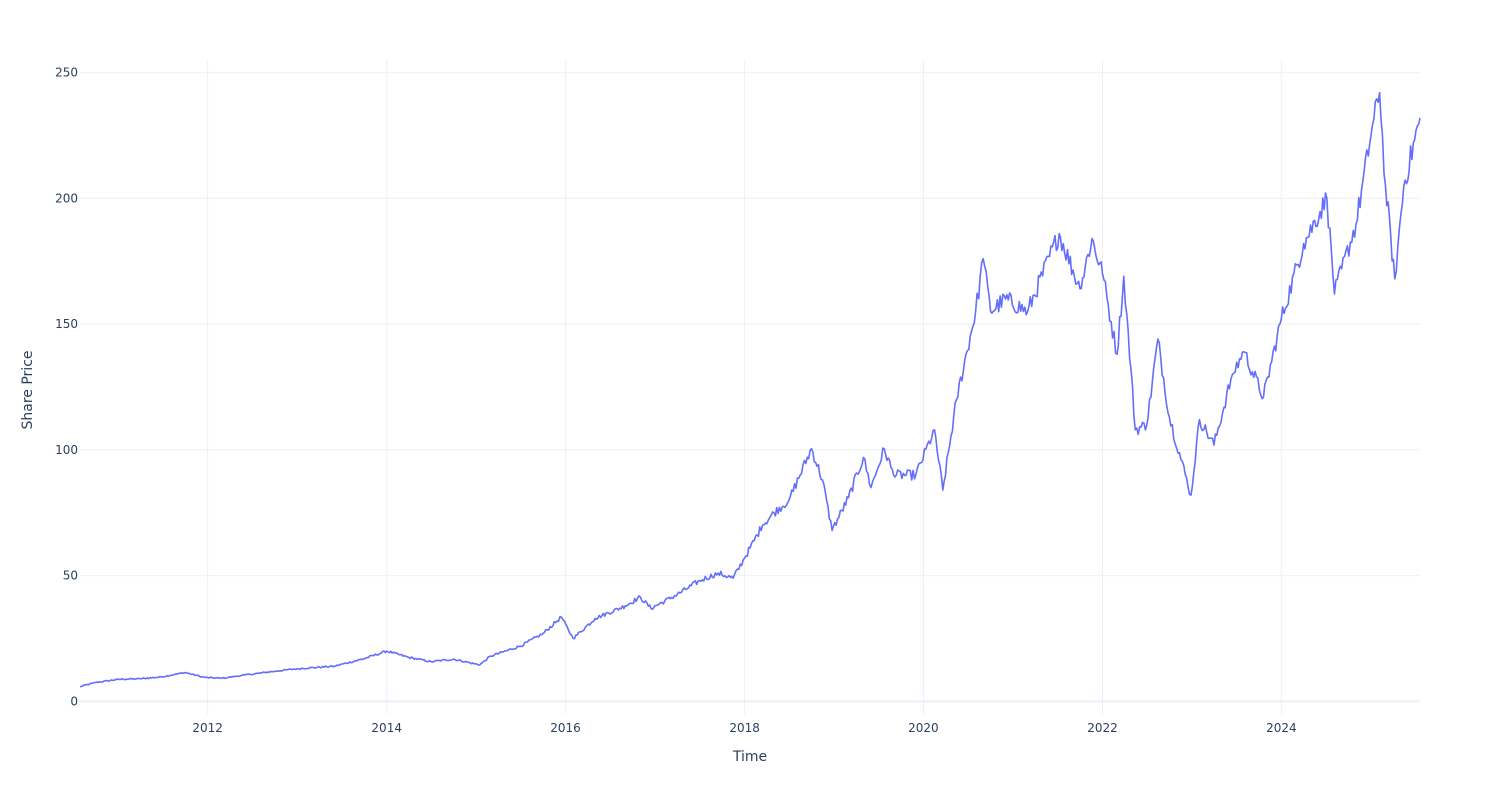 This screenshot has height=800, width=1500. I want to click on x-tick-label: 2014, so click(386, 728).